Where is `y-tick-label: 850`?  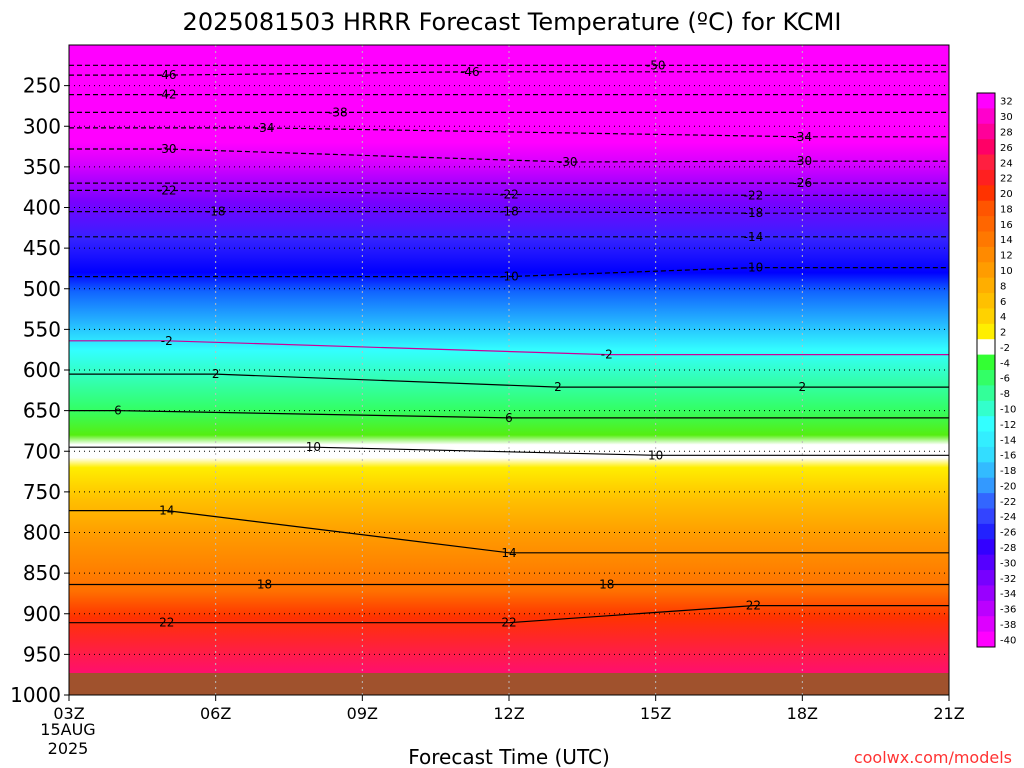 y-tick-label: 850 is located at coordinates (42, 573).